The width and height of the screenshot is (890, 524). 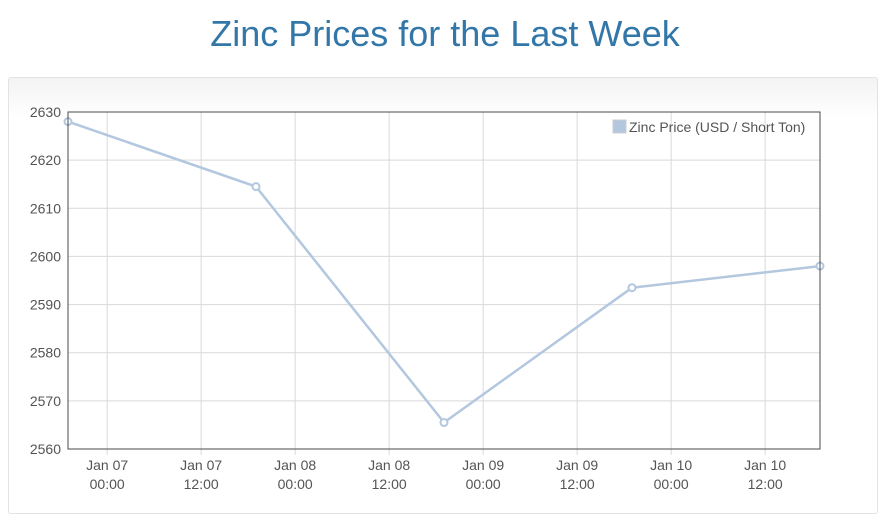 I want to click on y-tick-label: 2560, so click(x=45, y=449).